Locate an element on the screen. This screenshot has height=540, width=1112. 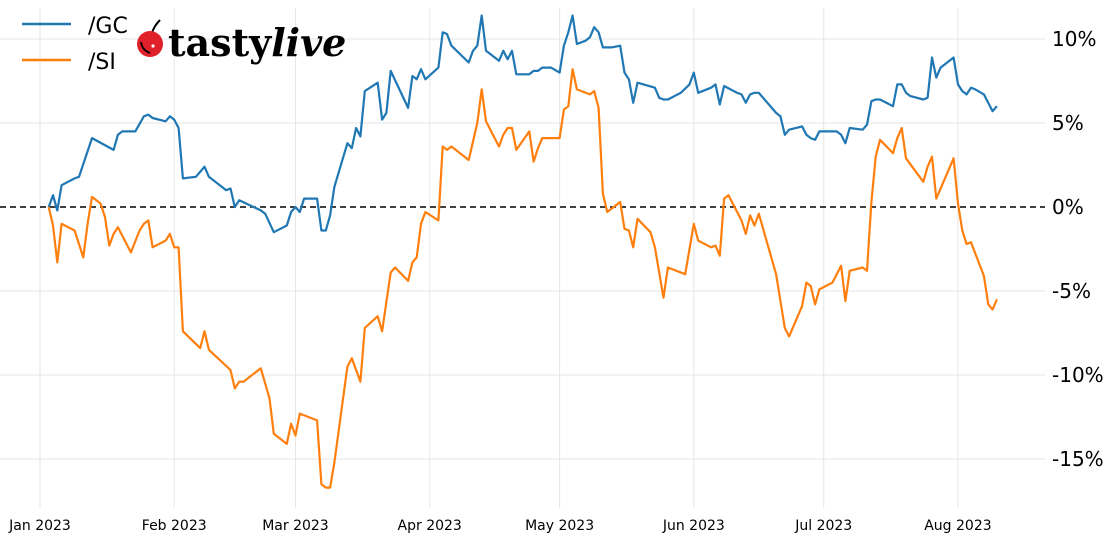
legend: /GC /SI is located at coordinates (75, 44).